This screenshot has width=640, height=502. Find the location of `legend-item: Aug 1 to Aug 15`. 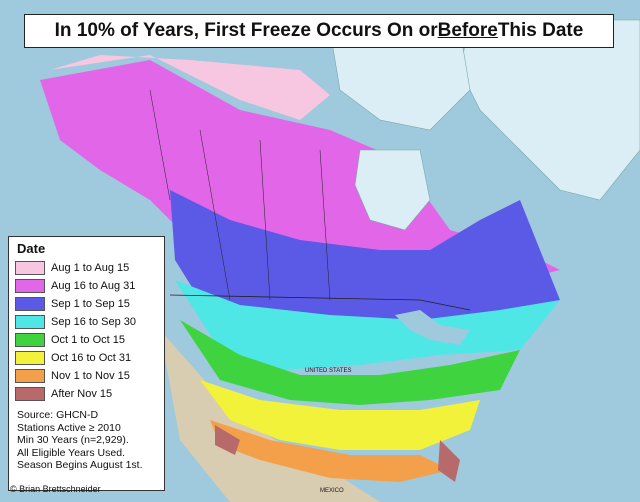

legend-item: Aug 1 to Aug 15 is located at coordinates (86, 268).